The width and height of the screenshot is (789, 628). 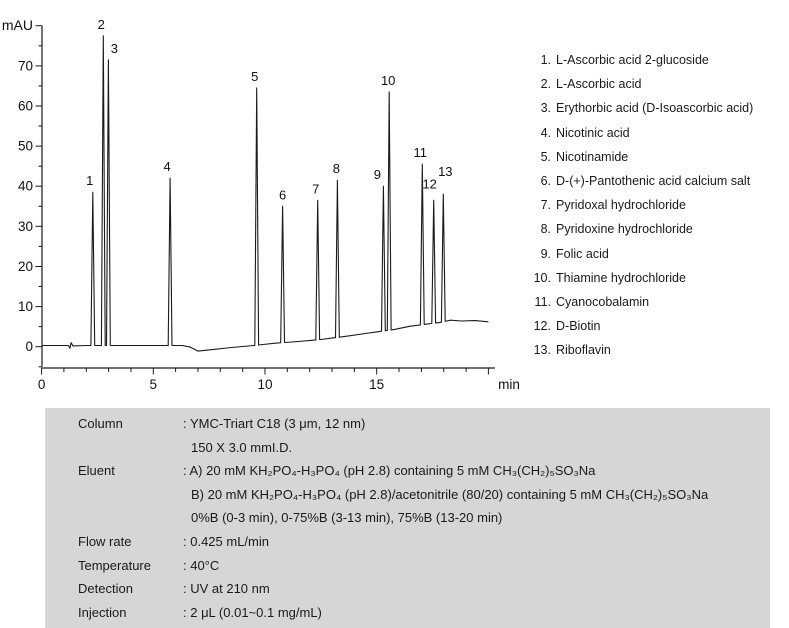 I want to click on legend-item: 6. D-(+)-Pantothenic acid calcium salt, so click(x=639, y=181).